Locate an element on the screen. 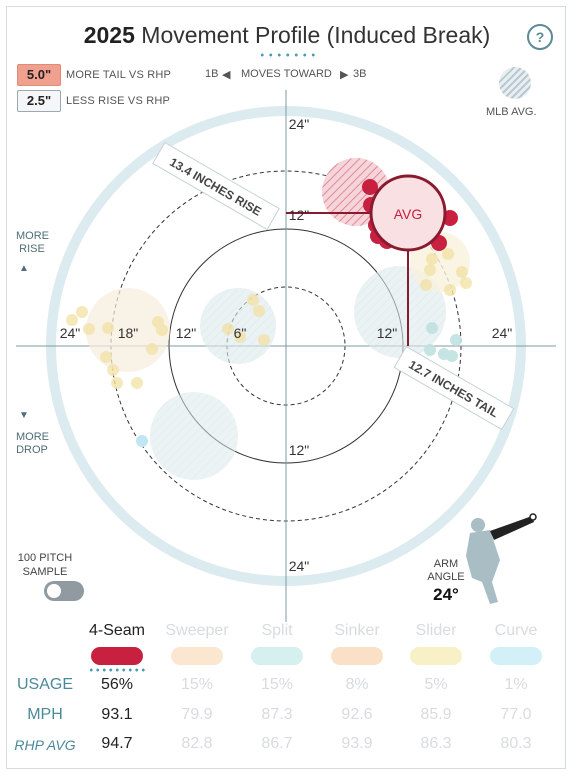  faded-pitch-dots is located at coordinates (269, 318).